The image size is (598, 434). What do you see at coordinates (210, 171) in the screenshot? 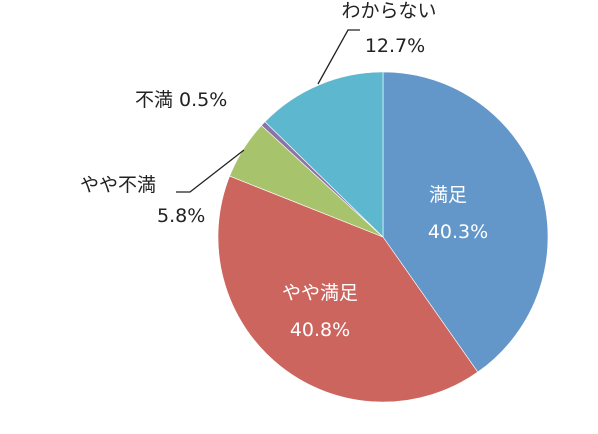
I see `slice-3-leader-line` at bounding box center [210, 171].